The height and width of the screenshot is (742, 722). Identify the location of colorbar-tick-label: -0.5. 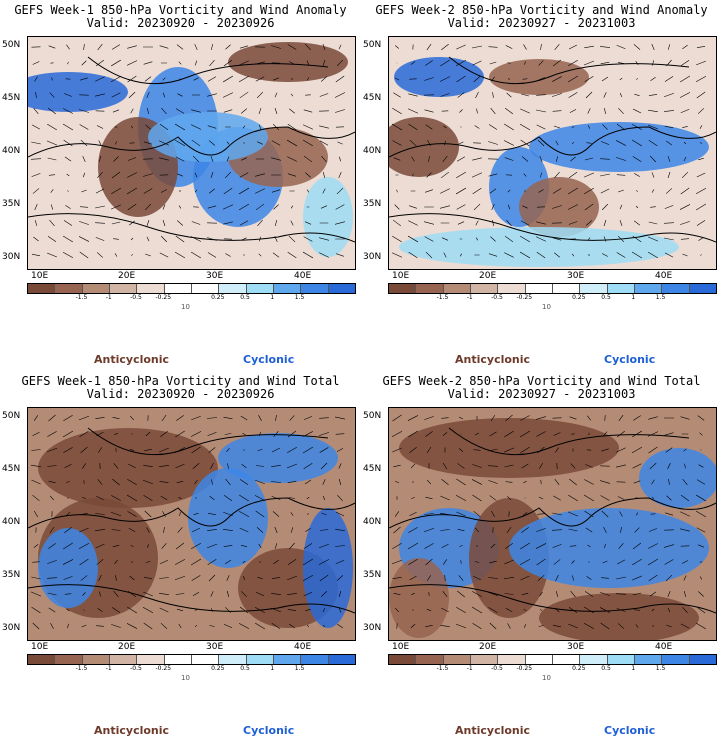
(136, 297).